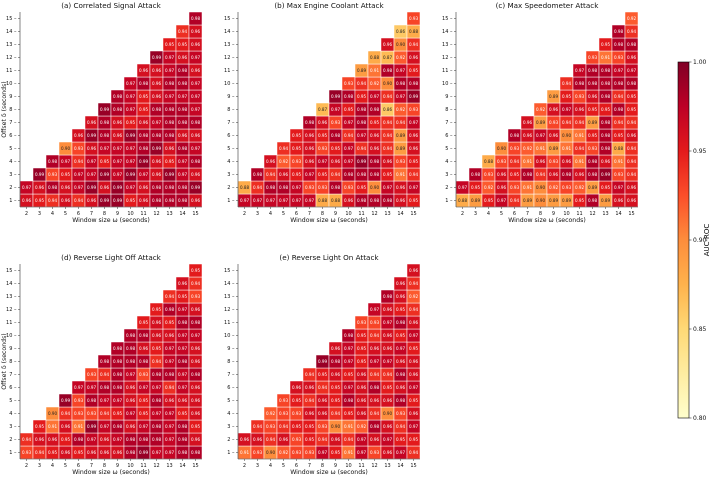 The width and height of the screenshot is (714, 490). I want to click on y-tick-label: 9 –, so click(231, 349).